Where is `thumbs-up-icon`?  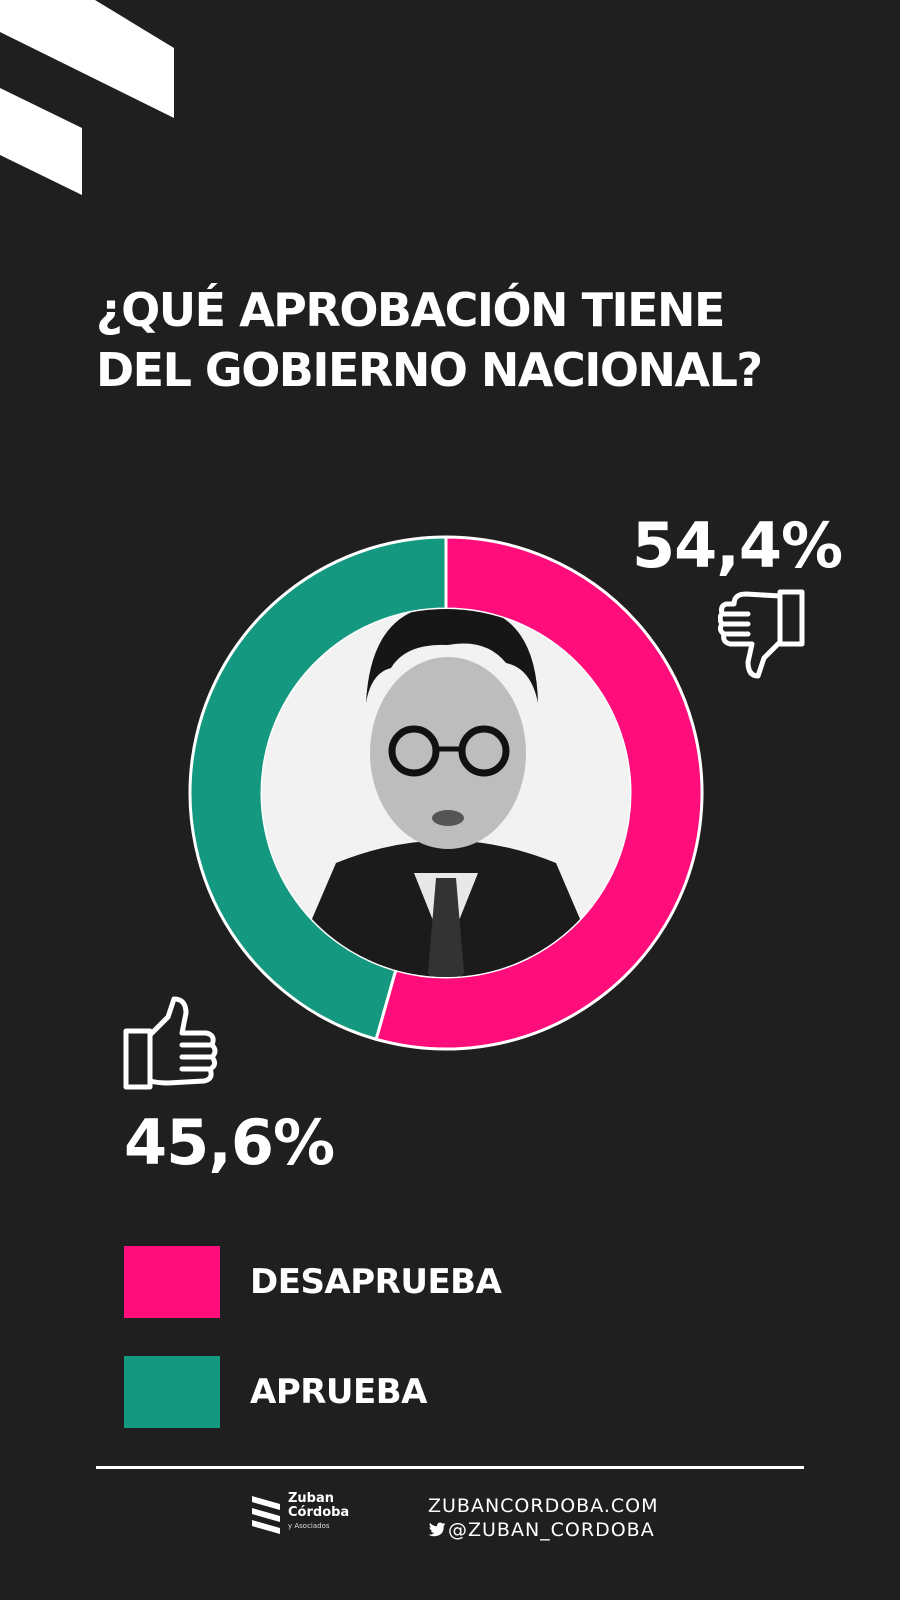
thumbs-up-icon is located at coordinates (170, 1043).